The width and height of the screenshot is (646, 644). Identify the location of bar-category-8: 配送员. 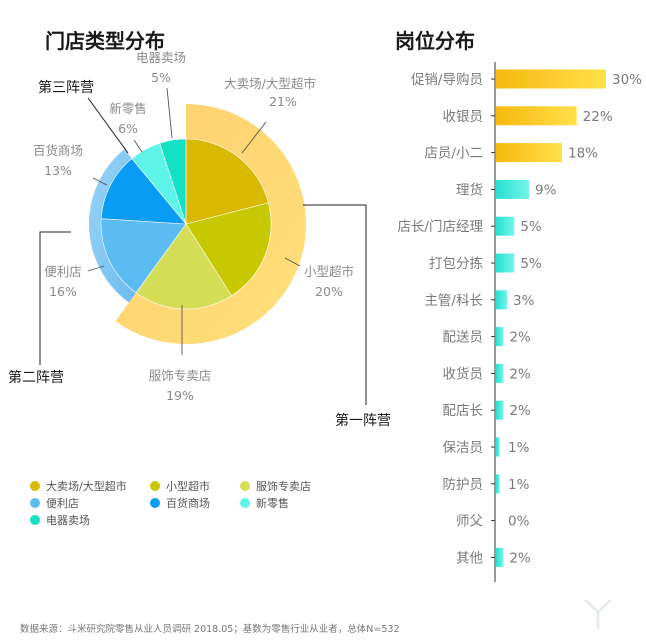
(463, 338).